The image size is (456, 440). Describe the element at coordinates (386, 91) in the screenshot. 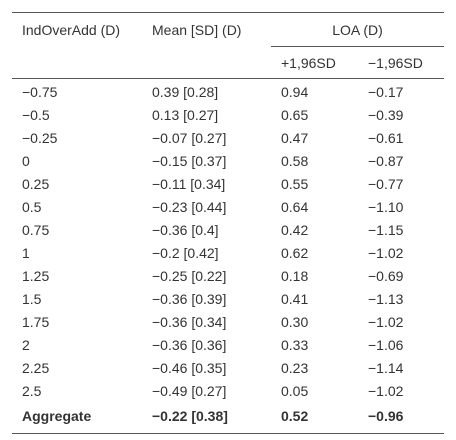

I see `table-cell: −0.17` at that location.